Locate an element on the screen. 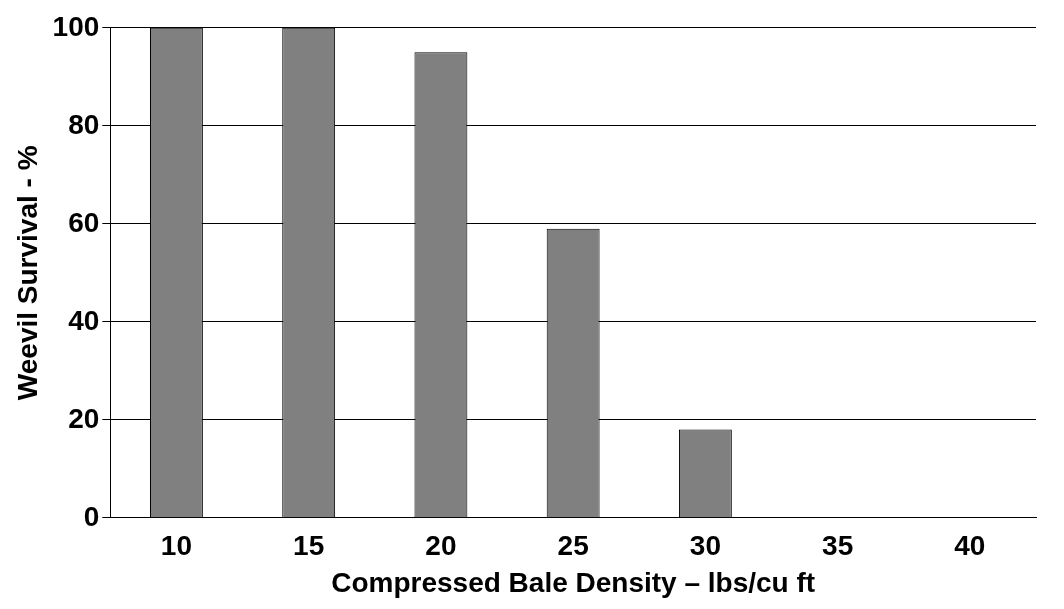  y-tick-label: 20 is located at coordinates (84, 418).